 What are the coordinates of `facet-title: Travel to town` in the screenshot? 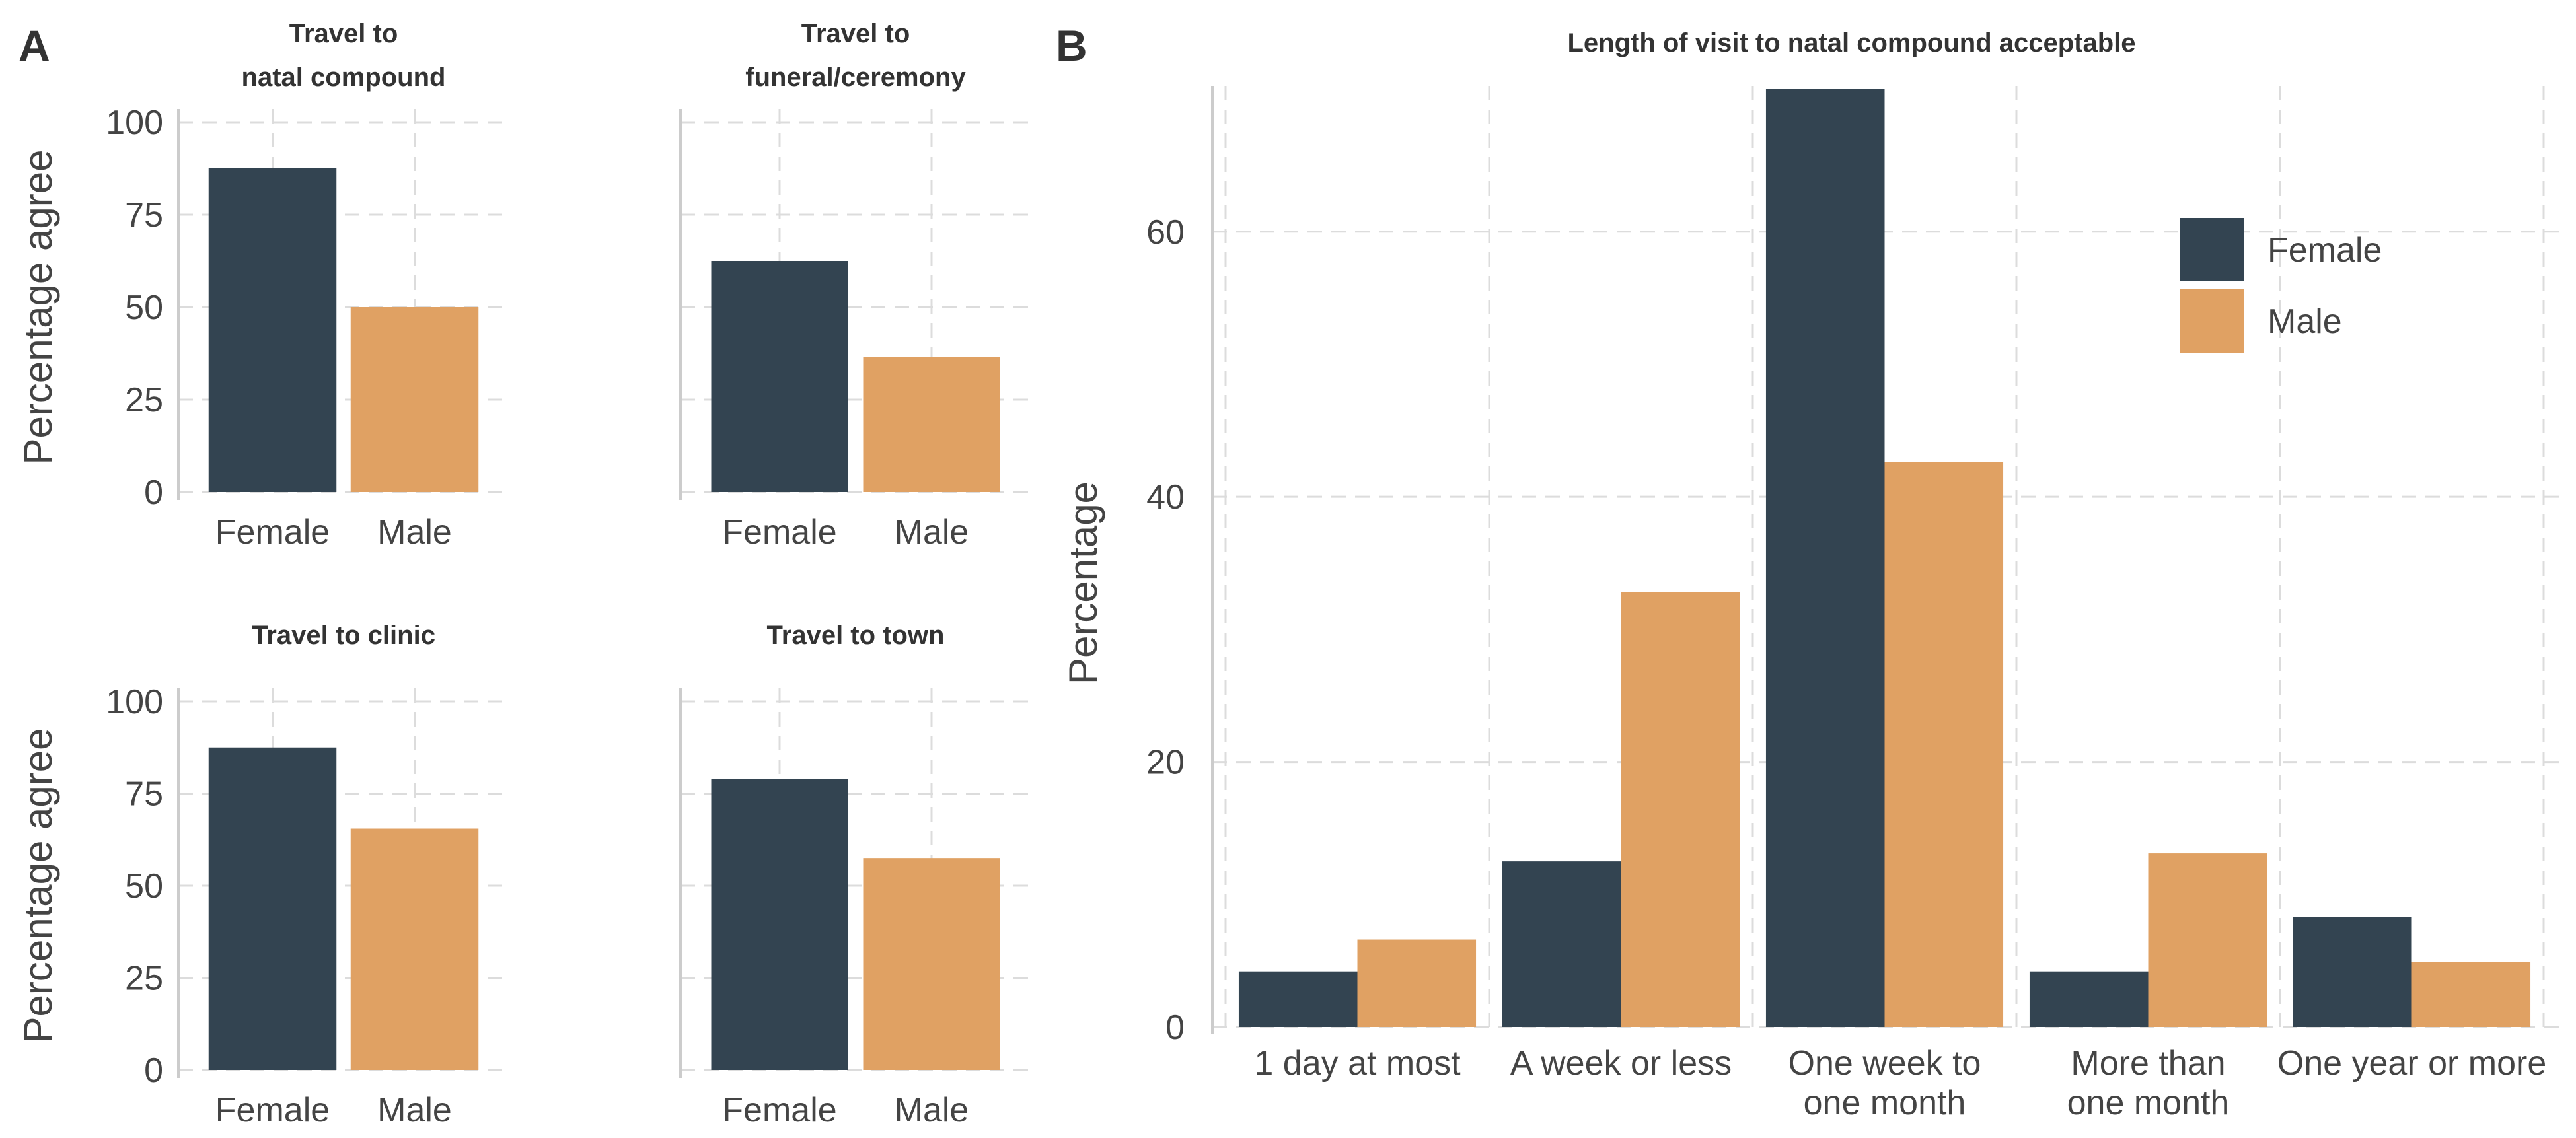 It's located at (856, 635).